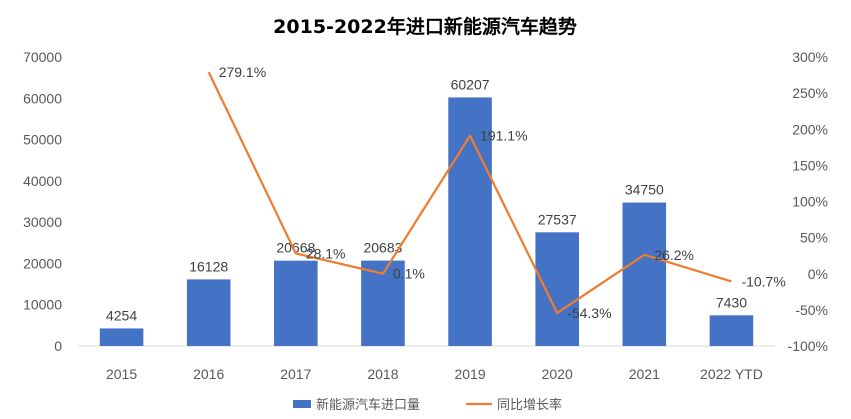 Image resolution: width=851 pixels, height=419 pixels. I want to click on bar-data-label: 60207, so click(470, 84).